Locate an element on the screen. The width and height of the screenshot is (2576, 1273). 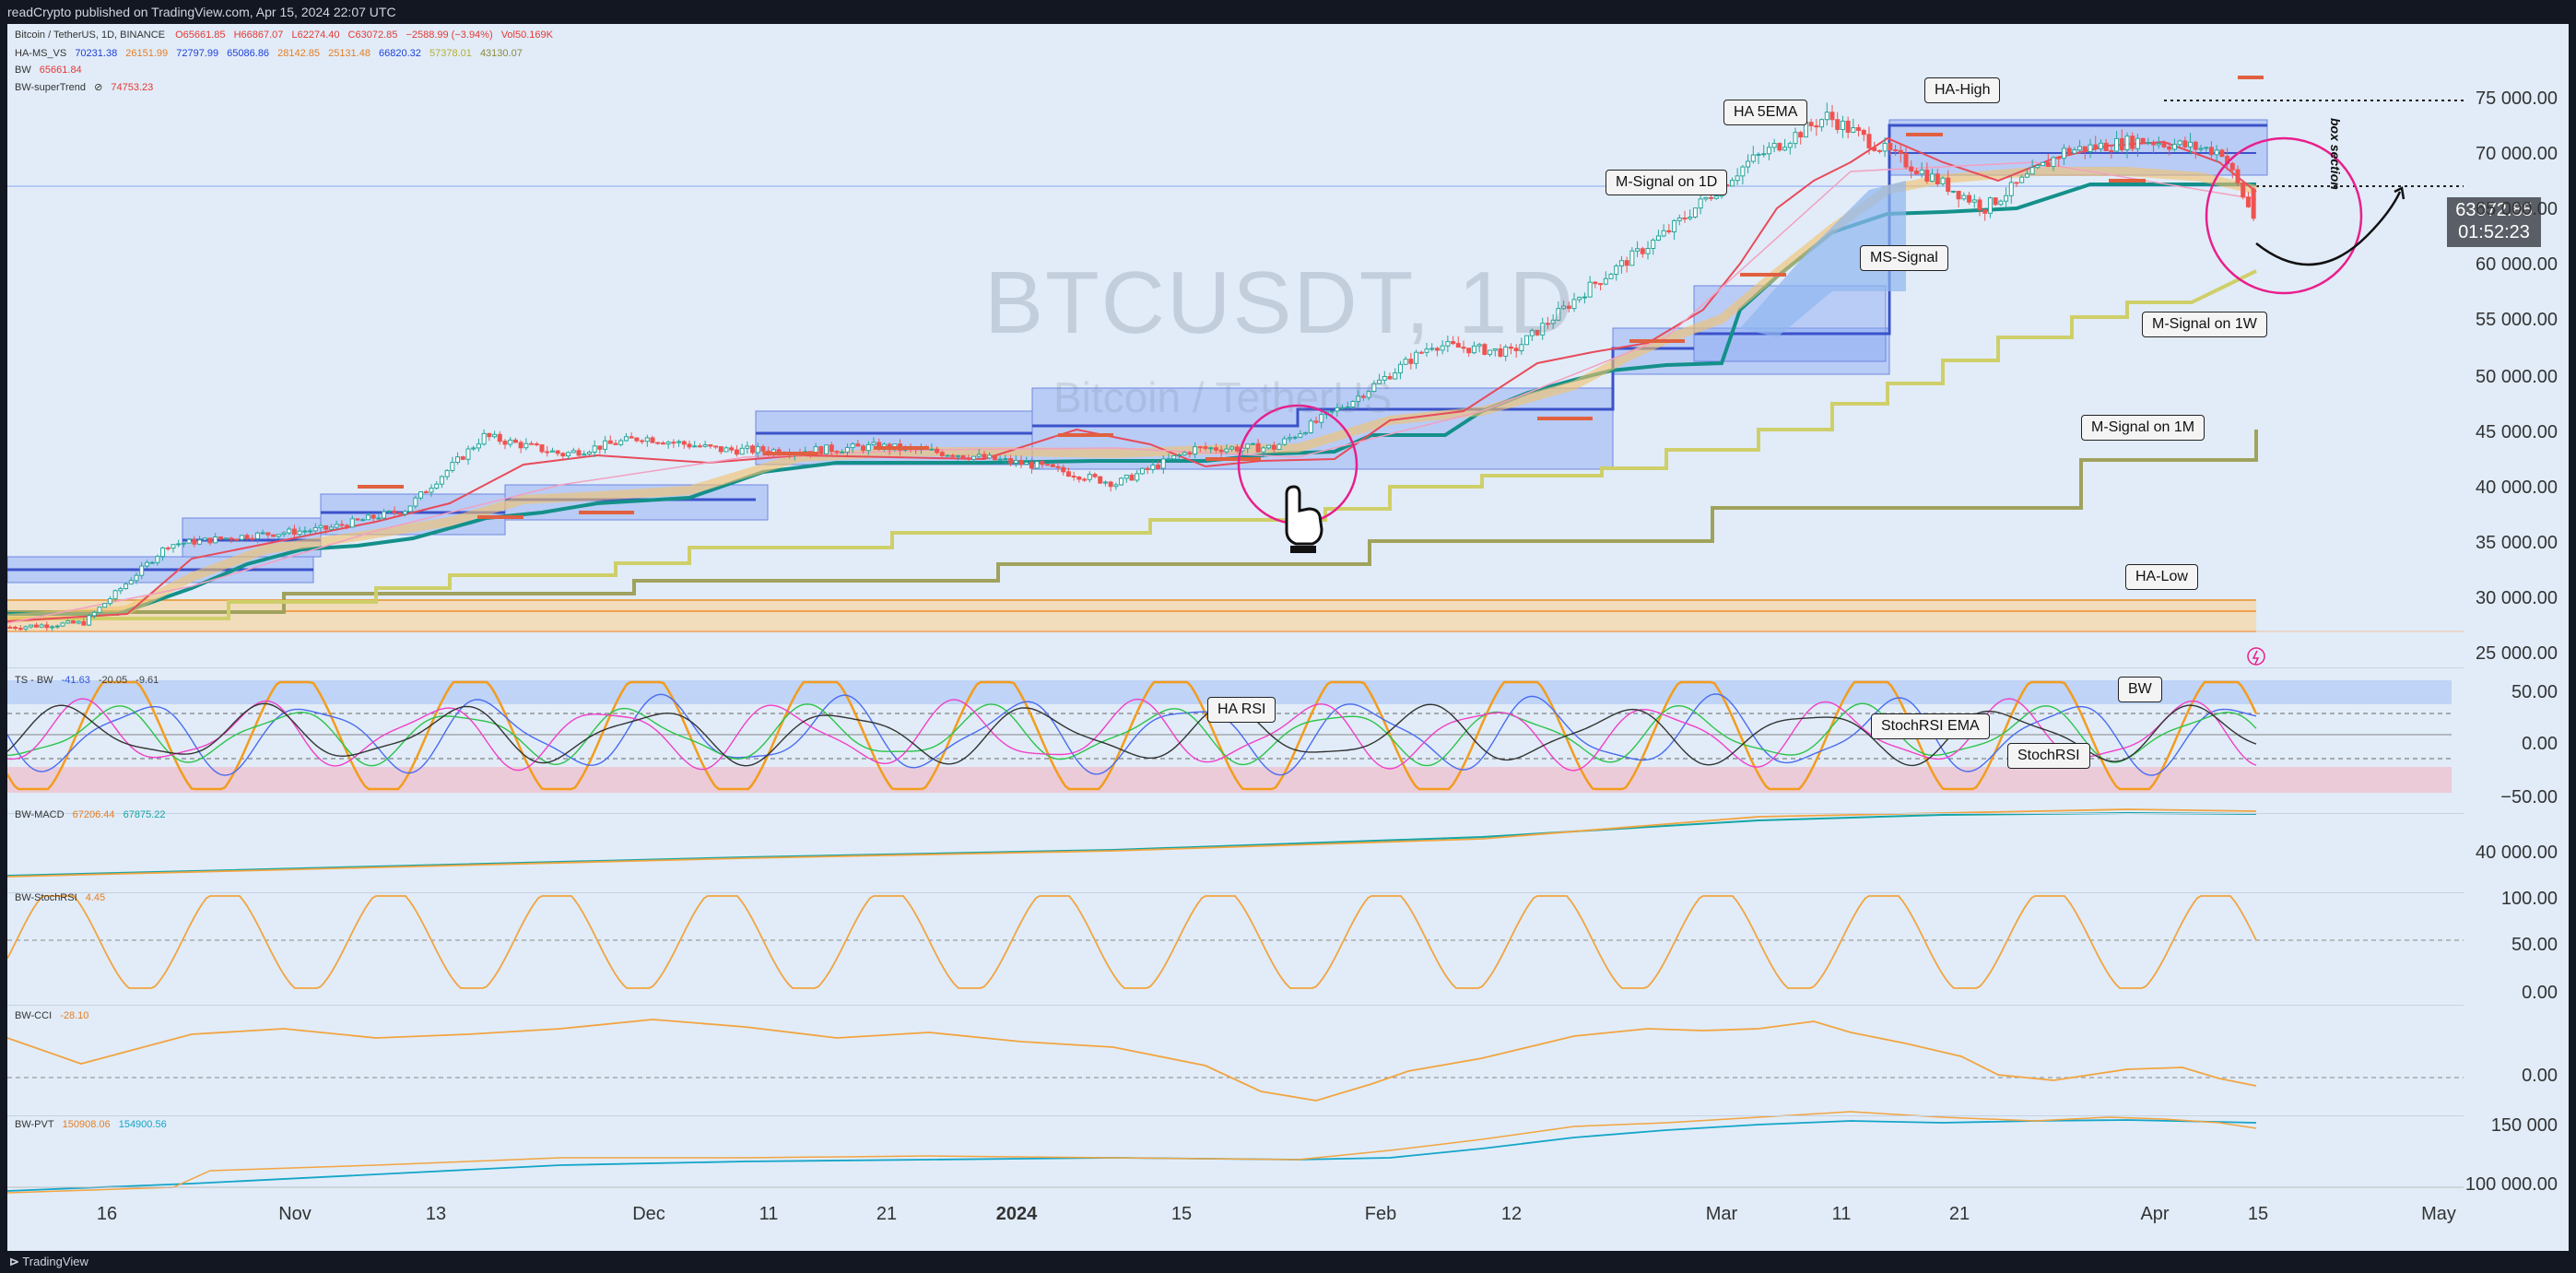
legend-volume: Vol50.169K is located at coordinates (526, 35).